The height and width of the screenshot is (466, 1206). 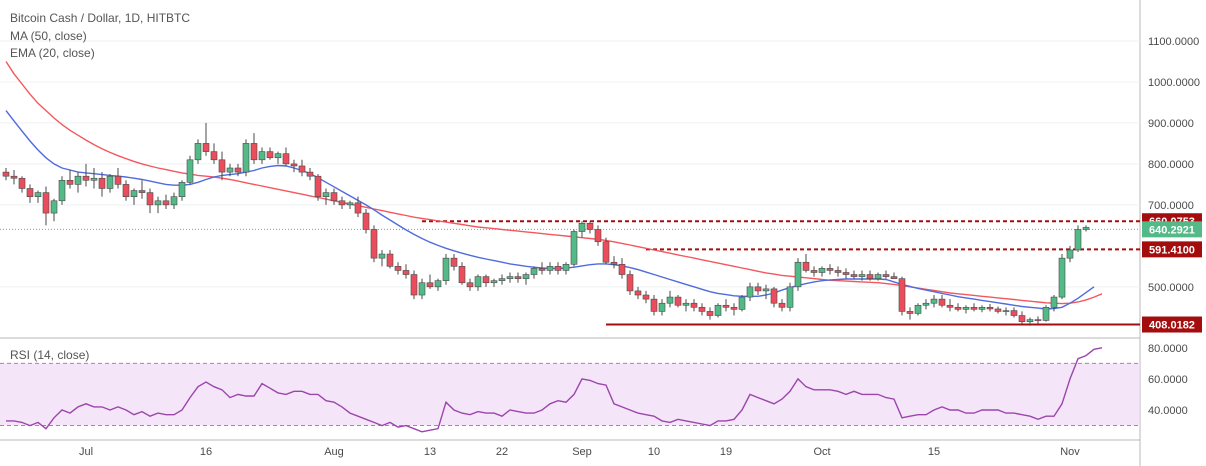 I want to click on ema-legend: EMA (20, close), so click(x=52, y=53).